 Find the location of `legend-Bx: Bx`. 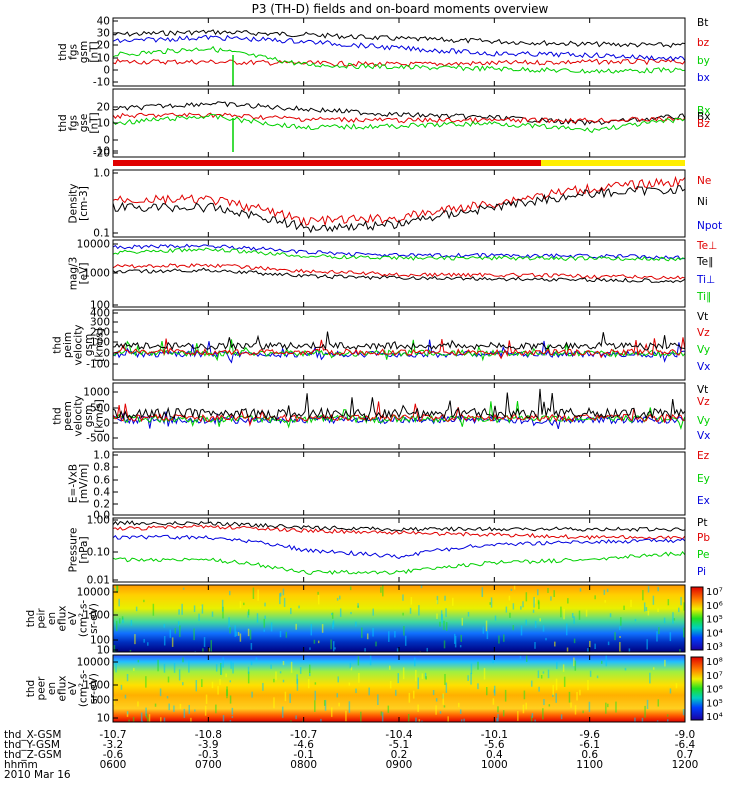

legend-Bx: Bx is located at coordinates (703, 111).